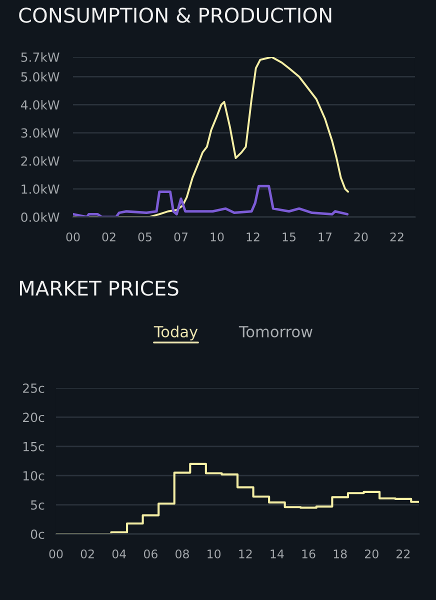  Describe the element at coordinates (277, 554) in the screenshot. I see `x-tick-label: 14` at that location.